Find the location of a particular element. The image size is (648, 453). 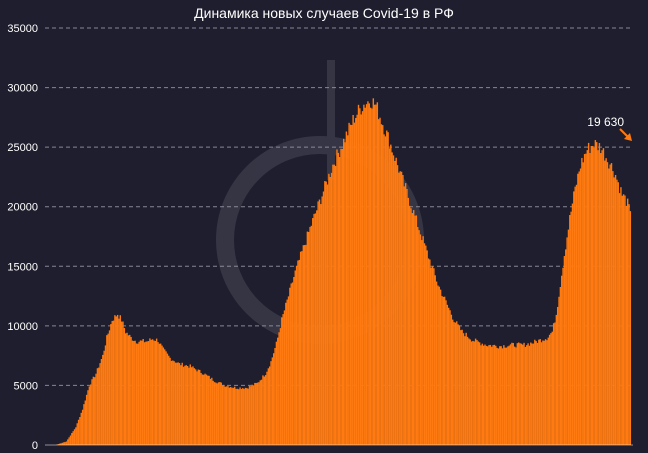

y-tick-label: 5000 is located at coordinates (26, 386).